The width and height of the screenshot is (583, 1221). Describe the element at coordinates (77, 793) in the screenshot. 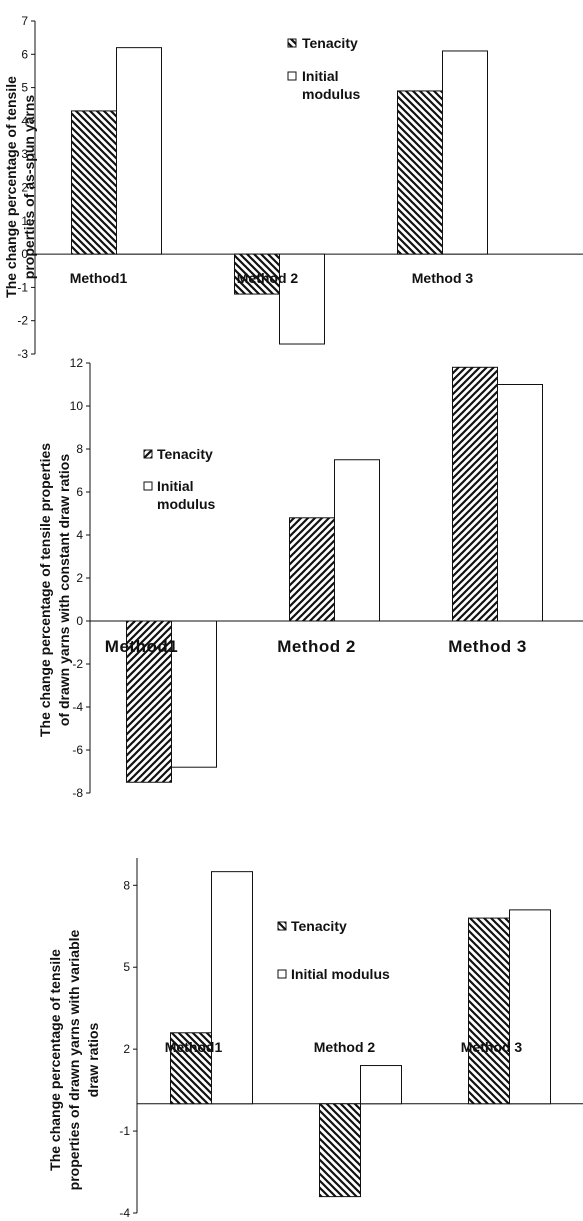

I see `y-tick-label: -8` at that location.